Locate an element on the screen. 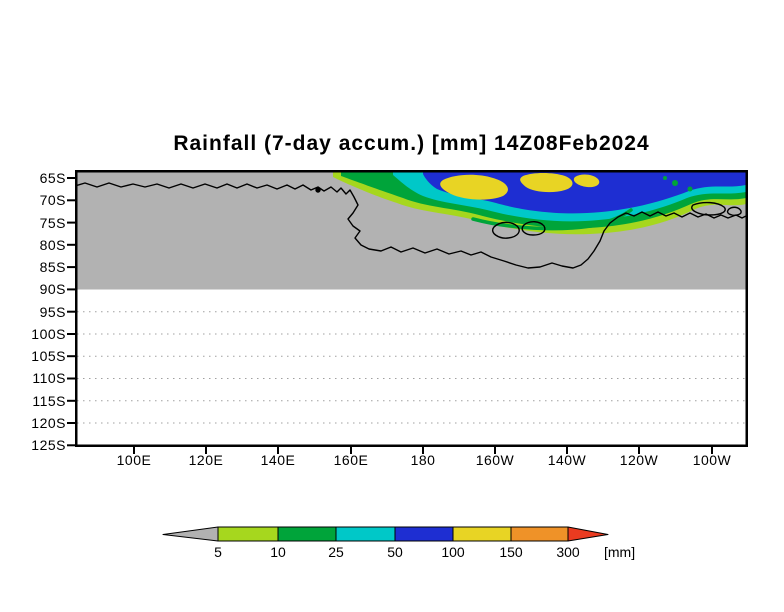  colorbar-below-min-arrow is located at coordinates (190, 534).